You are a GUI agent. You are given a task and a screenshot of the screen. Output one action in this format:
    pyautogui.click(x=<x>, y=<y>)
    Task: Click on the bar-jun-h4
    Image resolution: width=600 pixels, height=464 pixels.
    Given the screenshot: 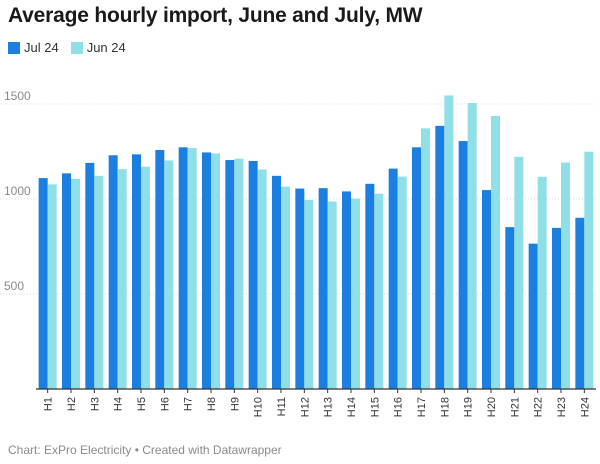 What is the action you would take?
    pyautogui.click(x=122, y=279)
    